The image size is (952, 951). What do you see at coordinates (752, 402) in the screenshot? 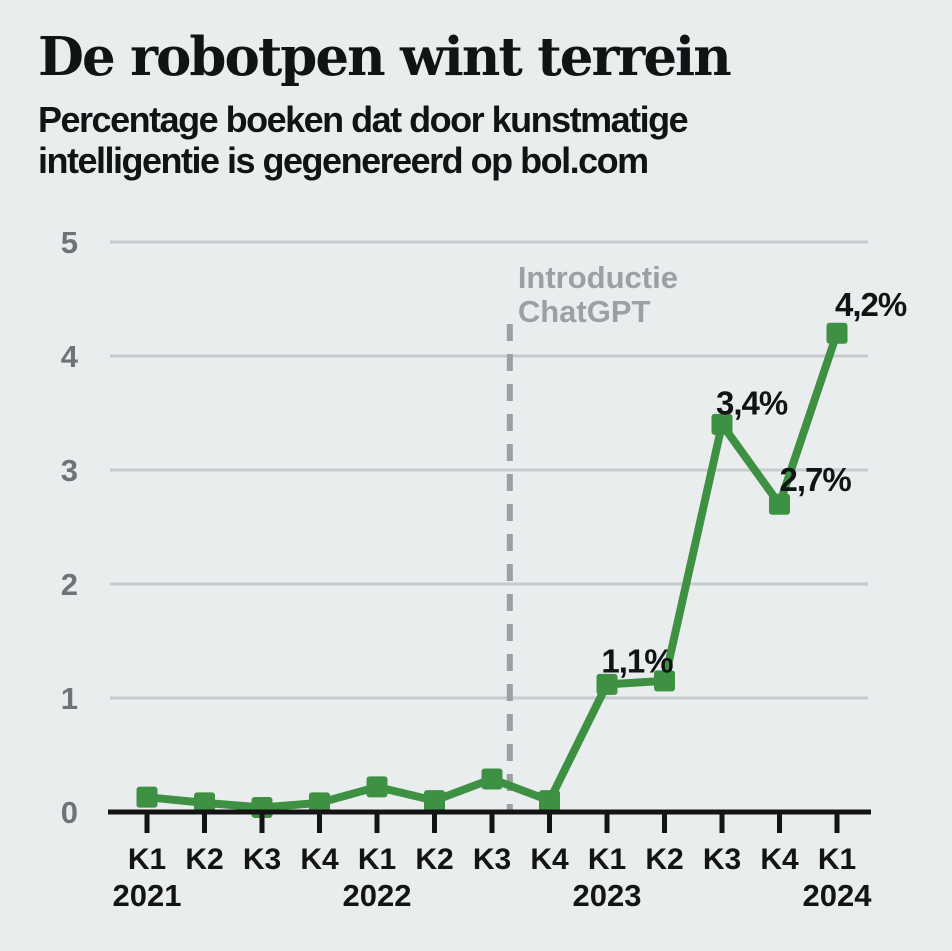
I see `data-point-label: 3,4%` at bounding box center [752, 402].